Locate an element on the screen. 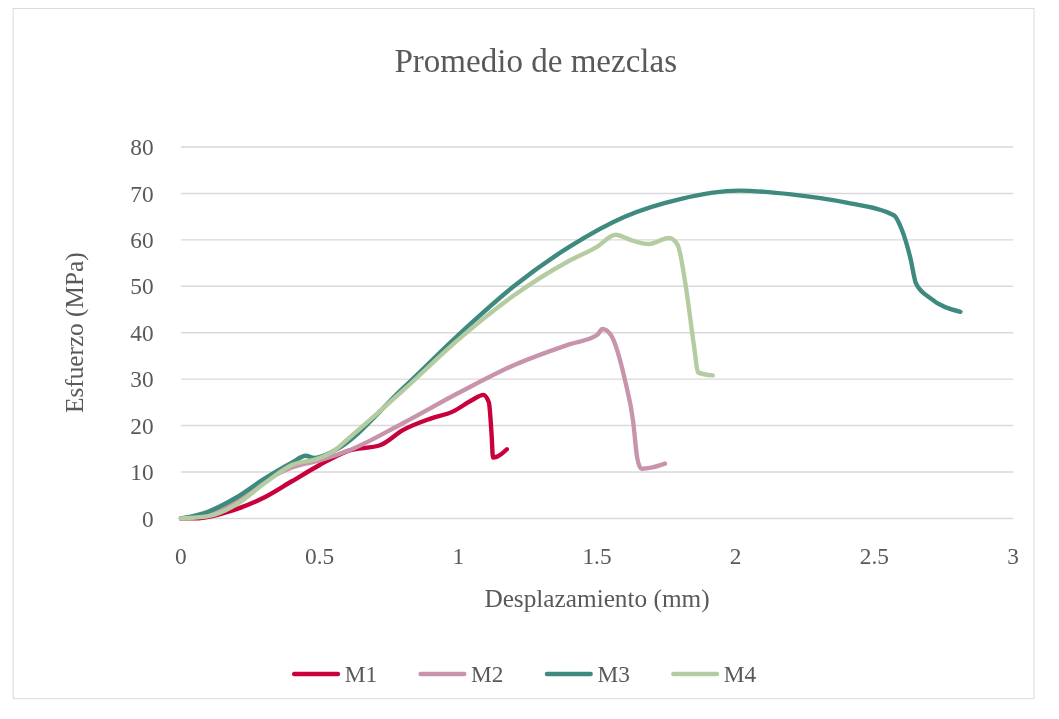 Image resolution: width=1059 pixels, height=719 pixels. x-tick-label: 1.5 is located at coordinates (597, 556).